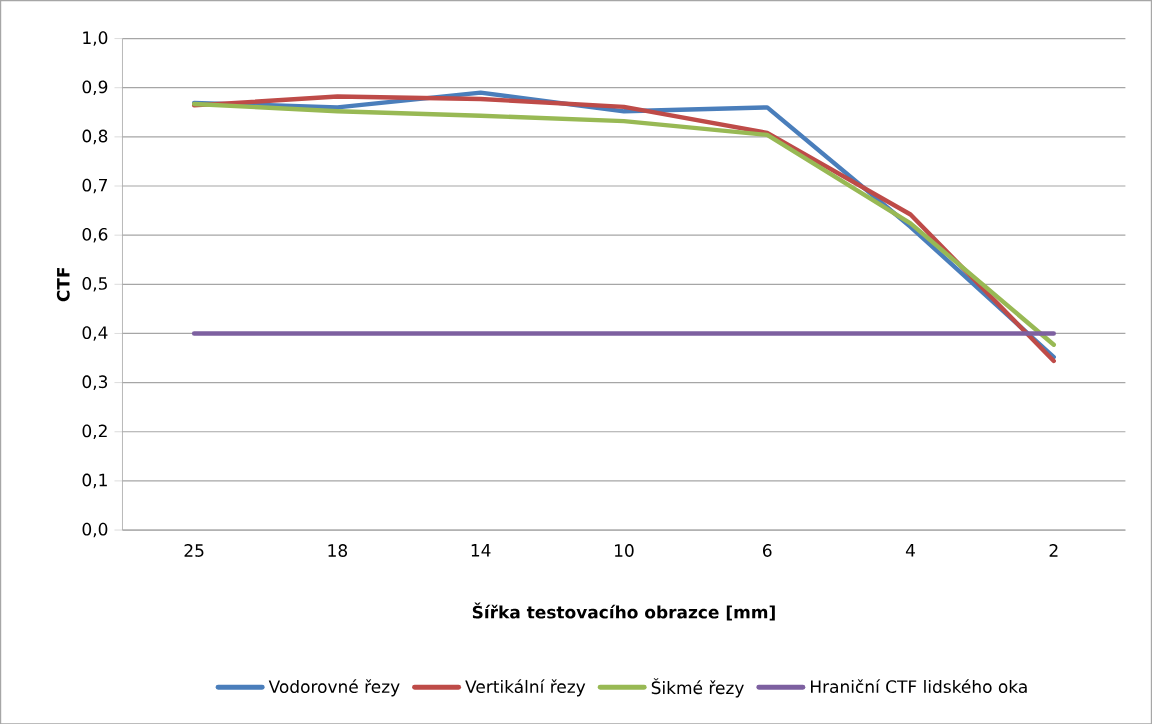 This screenshot has height=724, width=1152. What do you see at coordinates (338, 550) in the screenshot?
I see `x-tick-label: 18` at bounding box center [338, 550].